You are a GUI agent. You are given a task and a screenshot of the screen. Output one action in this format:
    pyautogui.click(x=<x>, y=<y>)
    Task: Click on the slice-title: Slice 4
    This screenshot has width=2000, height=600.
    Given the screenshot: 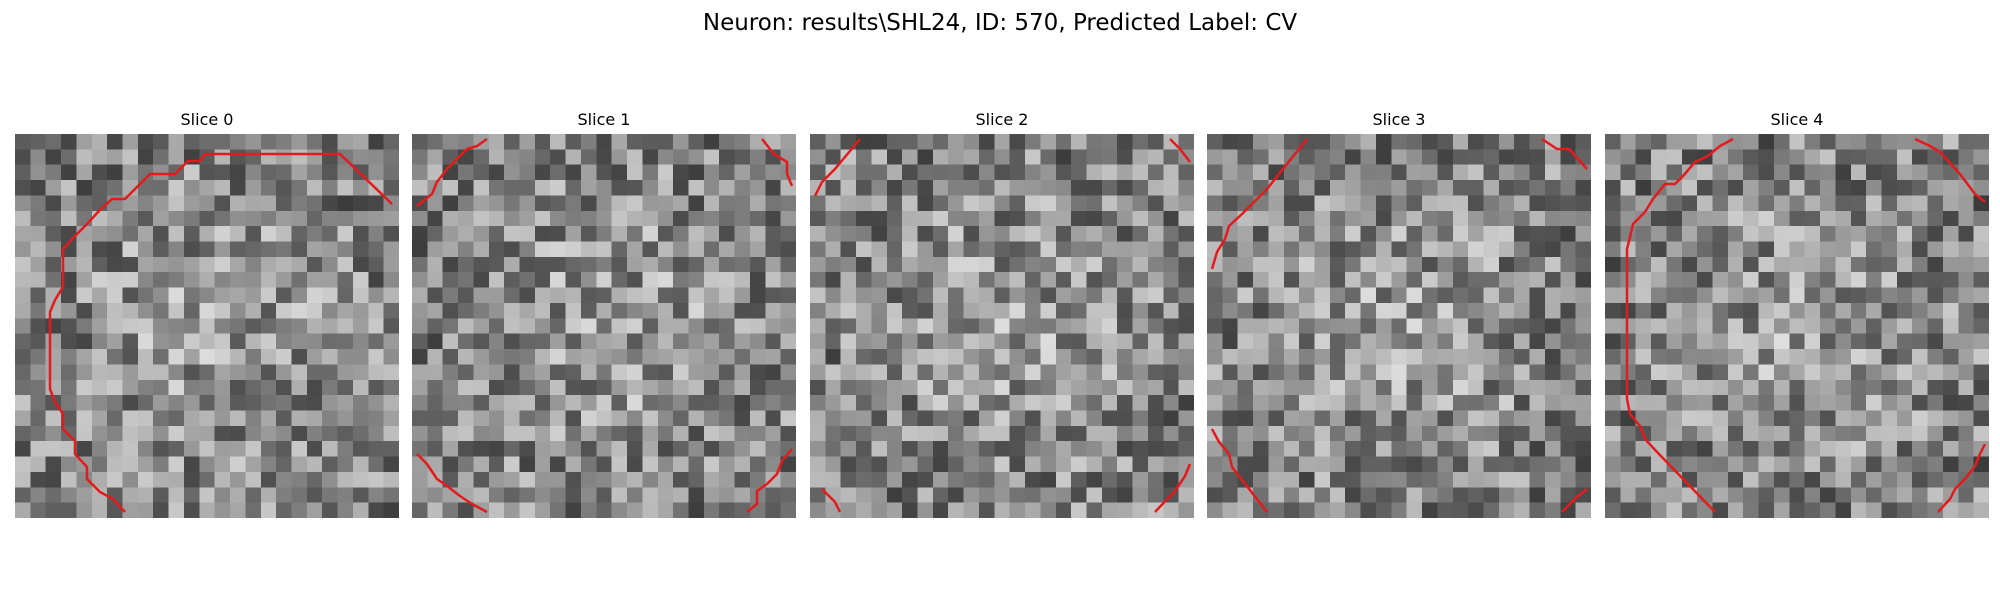 What is the action you would take?
    pyautogui.click(x=1797, y=119)
    